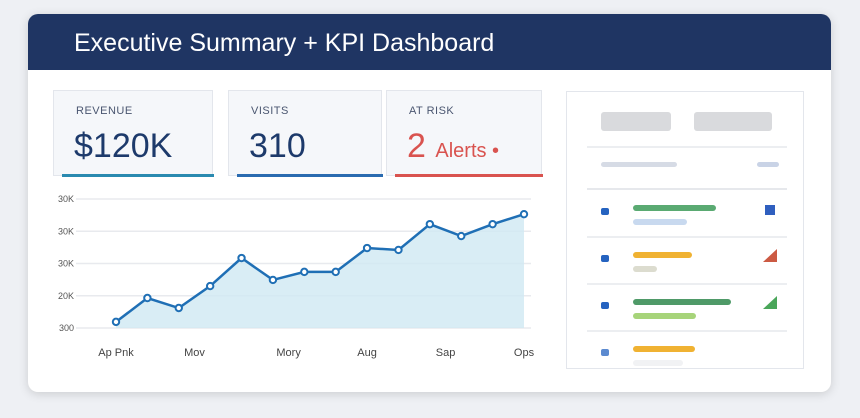  I want to click on kpi-visits: VISITS 310, so click(305, 133).